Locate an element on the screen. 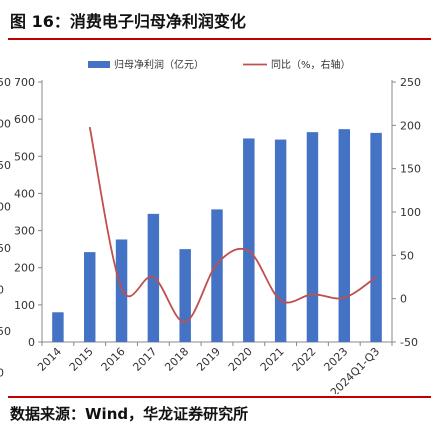 The image size is (439, 430). legend-line-label: 同比（%，右轴） is located at coordinates (311, 64).